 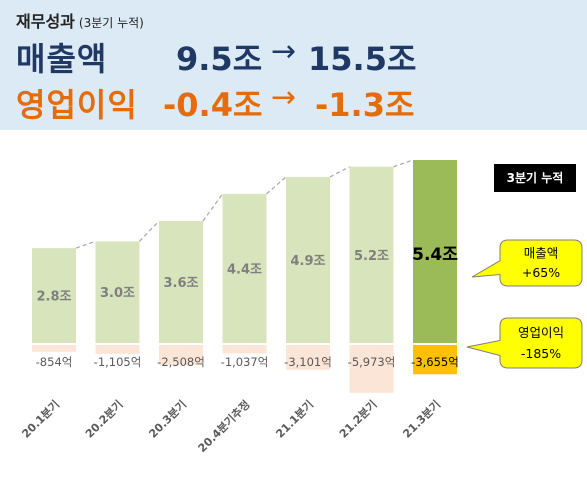 I want to click on op-label: 영업이익, so click(x=77, y=105).